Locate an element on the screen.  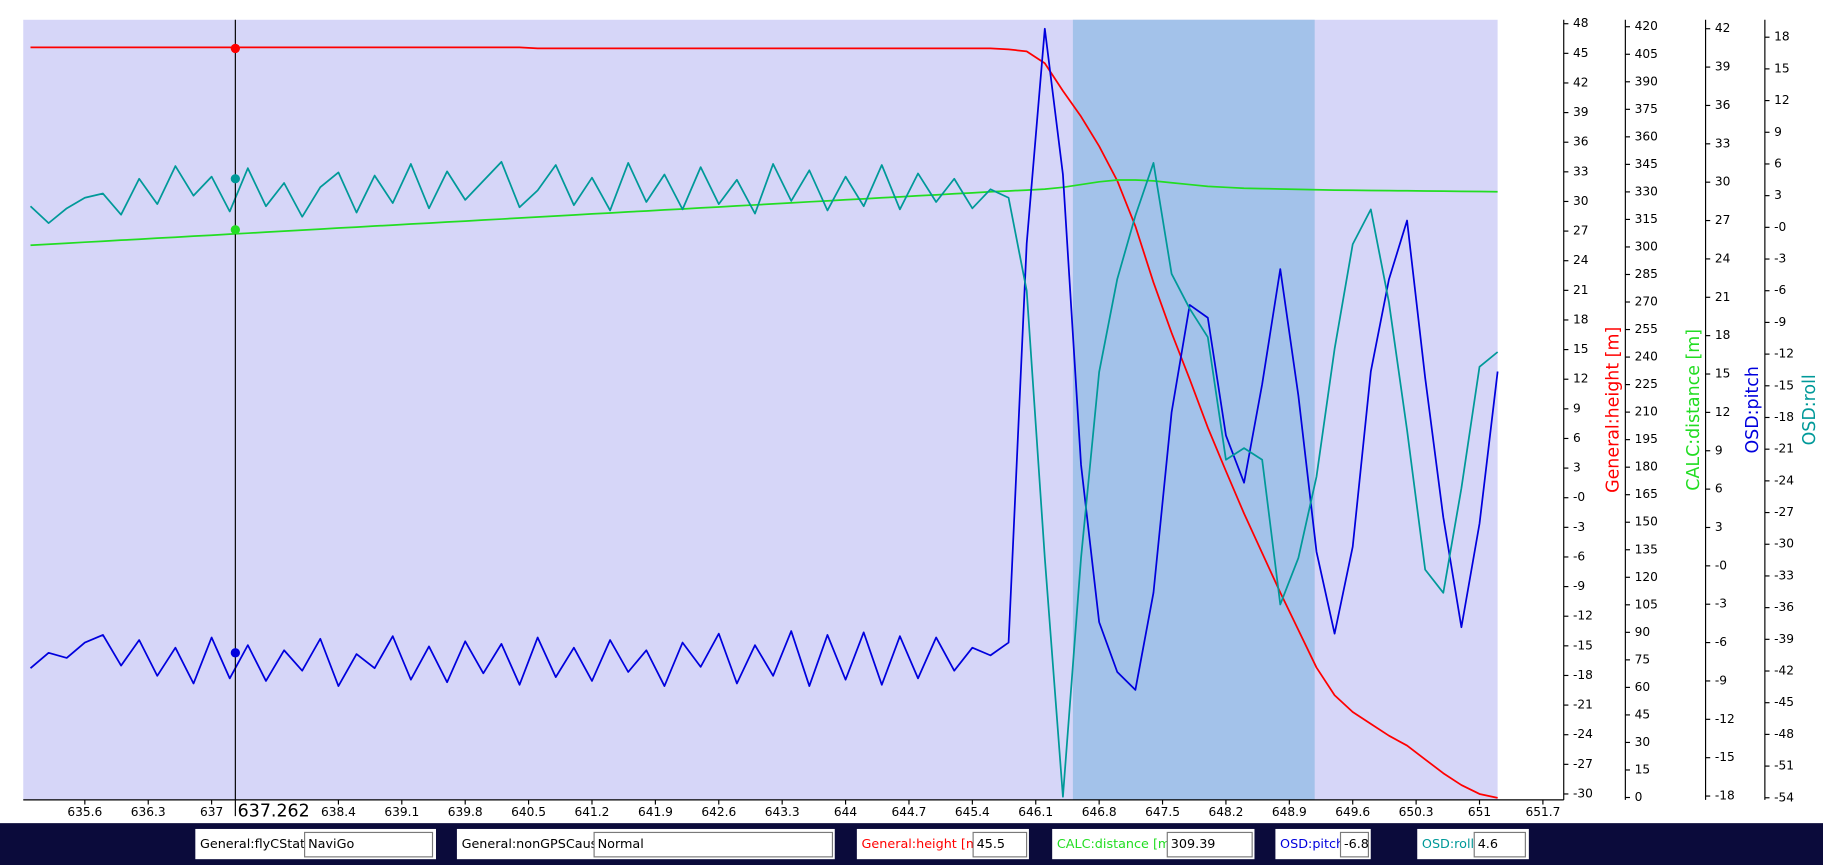
x-tick-label: 636.3 is located at coordinates (148, 812).